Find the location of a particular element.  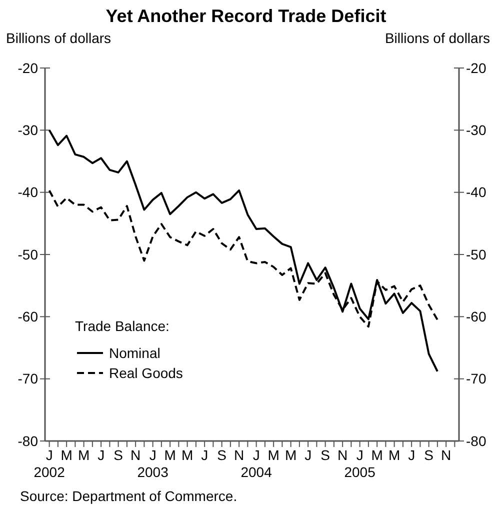

y2-tick-label: -30 is located at coordinates (476, 130).